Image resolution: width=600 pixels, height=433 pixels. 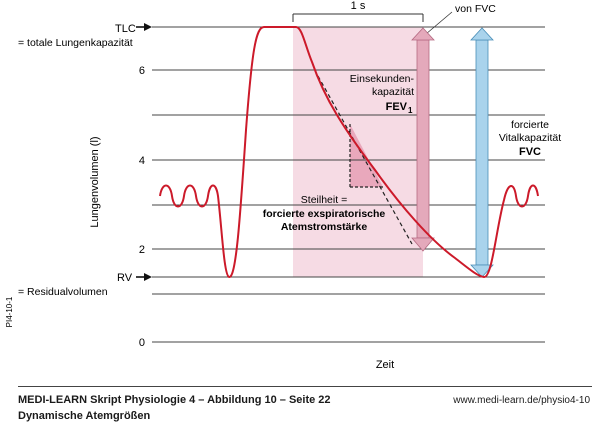 I want to click on fev1-subscript: 1, so click(x=410, y=110).